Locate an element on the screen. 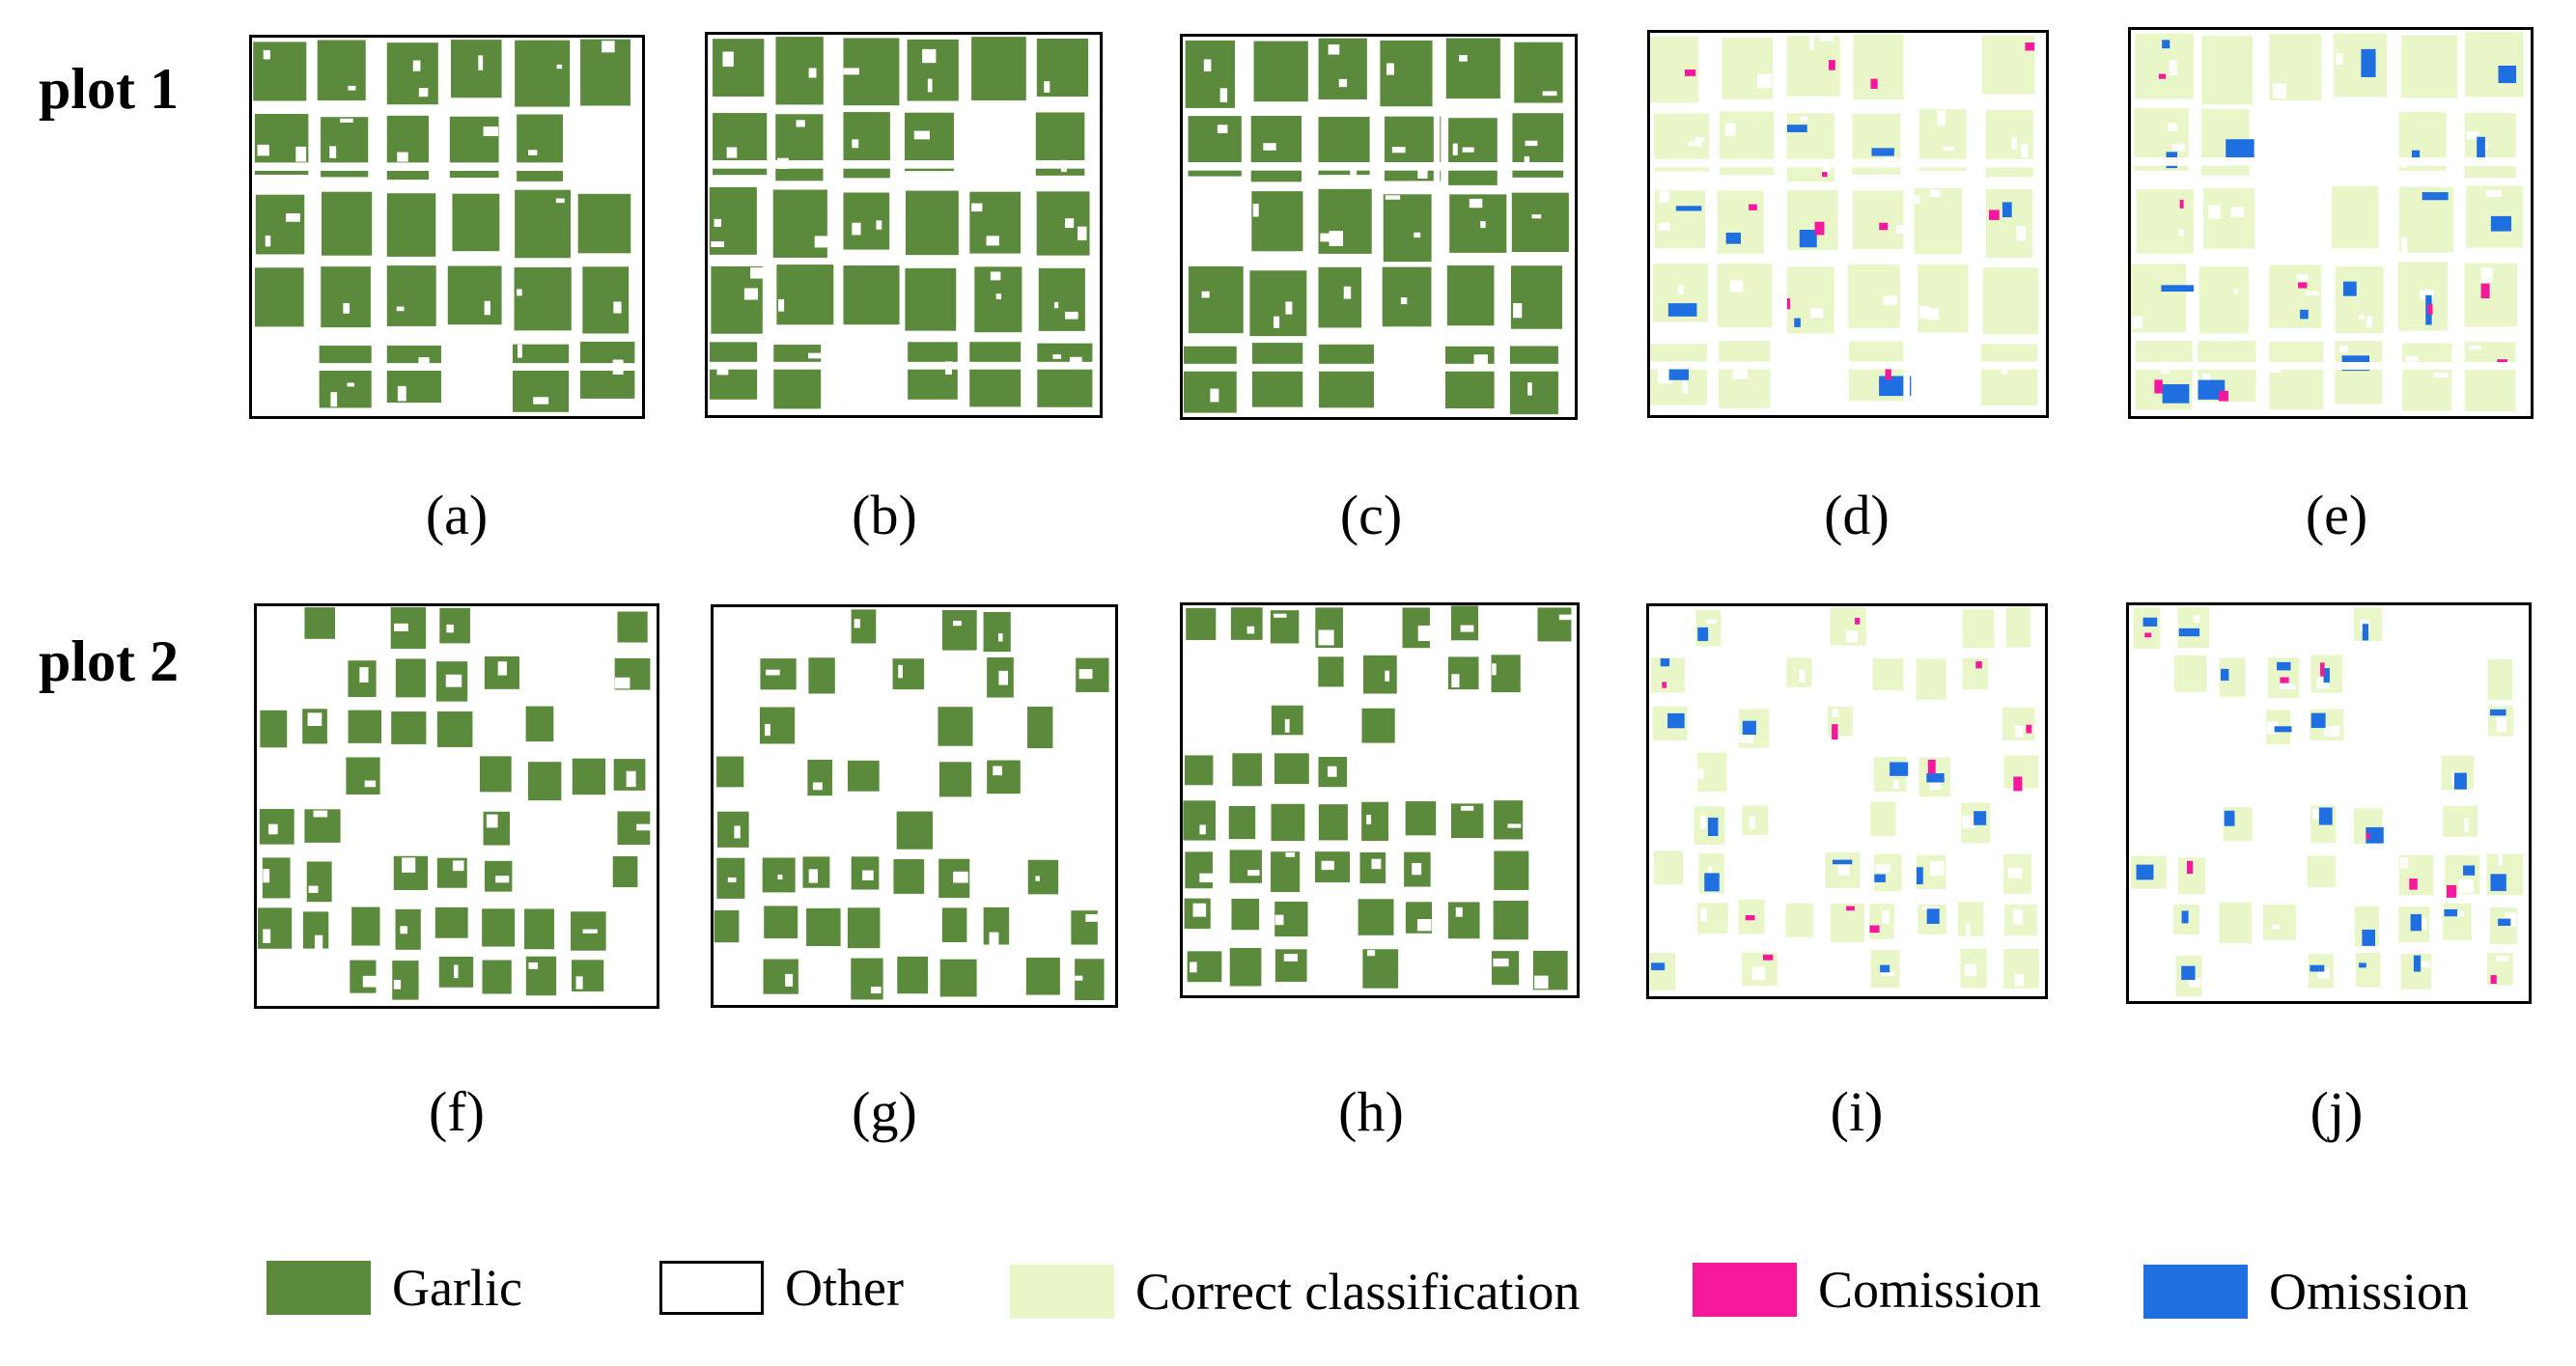 The image size is (2576, 1366). caption-g: (g) is located at coordinates (885, 1111).